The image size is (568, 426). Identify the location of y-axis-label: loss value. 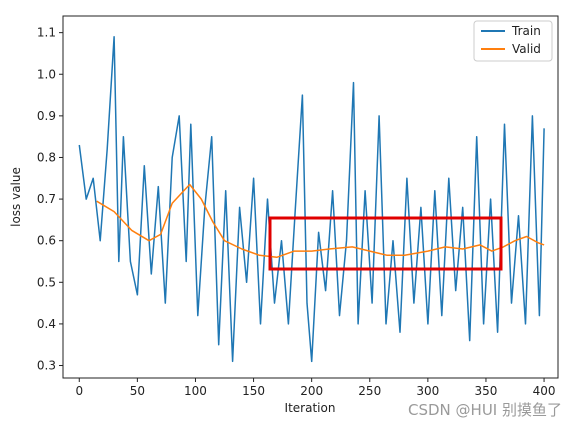
(16, 197).